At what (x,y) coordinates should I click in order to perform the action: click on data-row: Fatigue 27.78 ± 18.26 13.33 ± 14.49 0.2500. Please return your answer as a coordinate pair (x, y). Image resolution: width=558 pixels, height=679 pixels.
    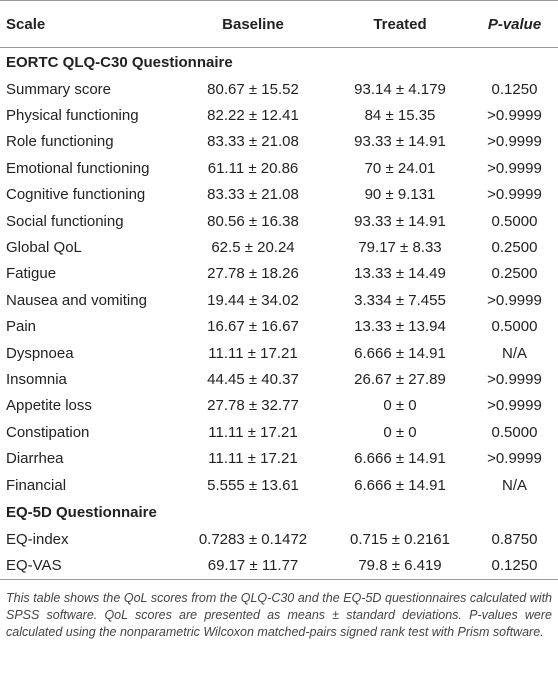
    Looking at the image, I should click on (279, 274).